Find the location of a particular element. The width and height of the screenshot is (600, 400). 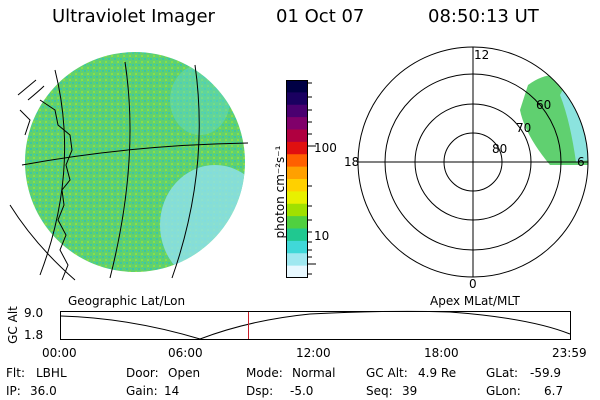

mlt-label-12: 12 is located at coordinates (481, 55).